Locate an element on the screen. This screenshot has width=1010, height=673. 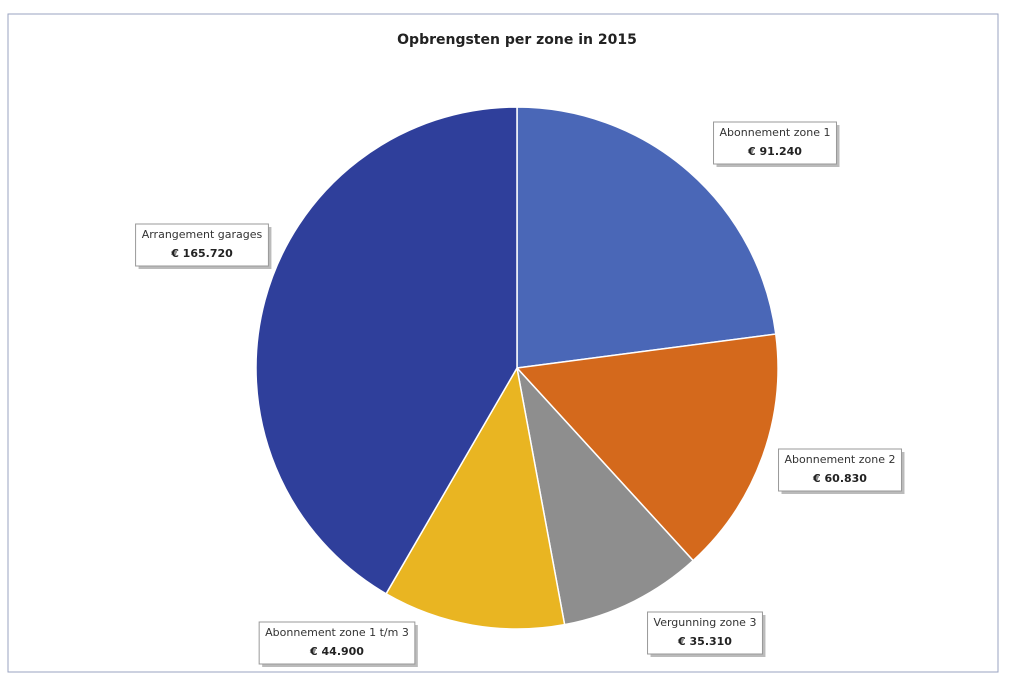
data-label: Arrangement garages € 165.720 is located at coordinates (203, 246).